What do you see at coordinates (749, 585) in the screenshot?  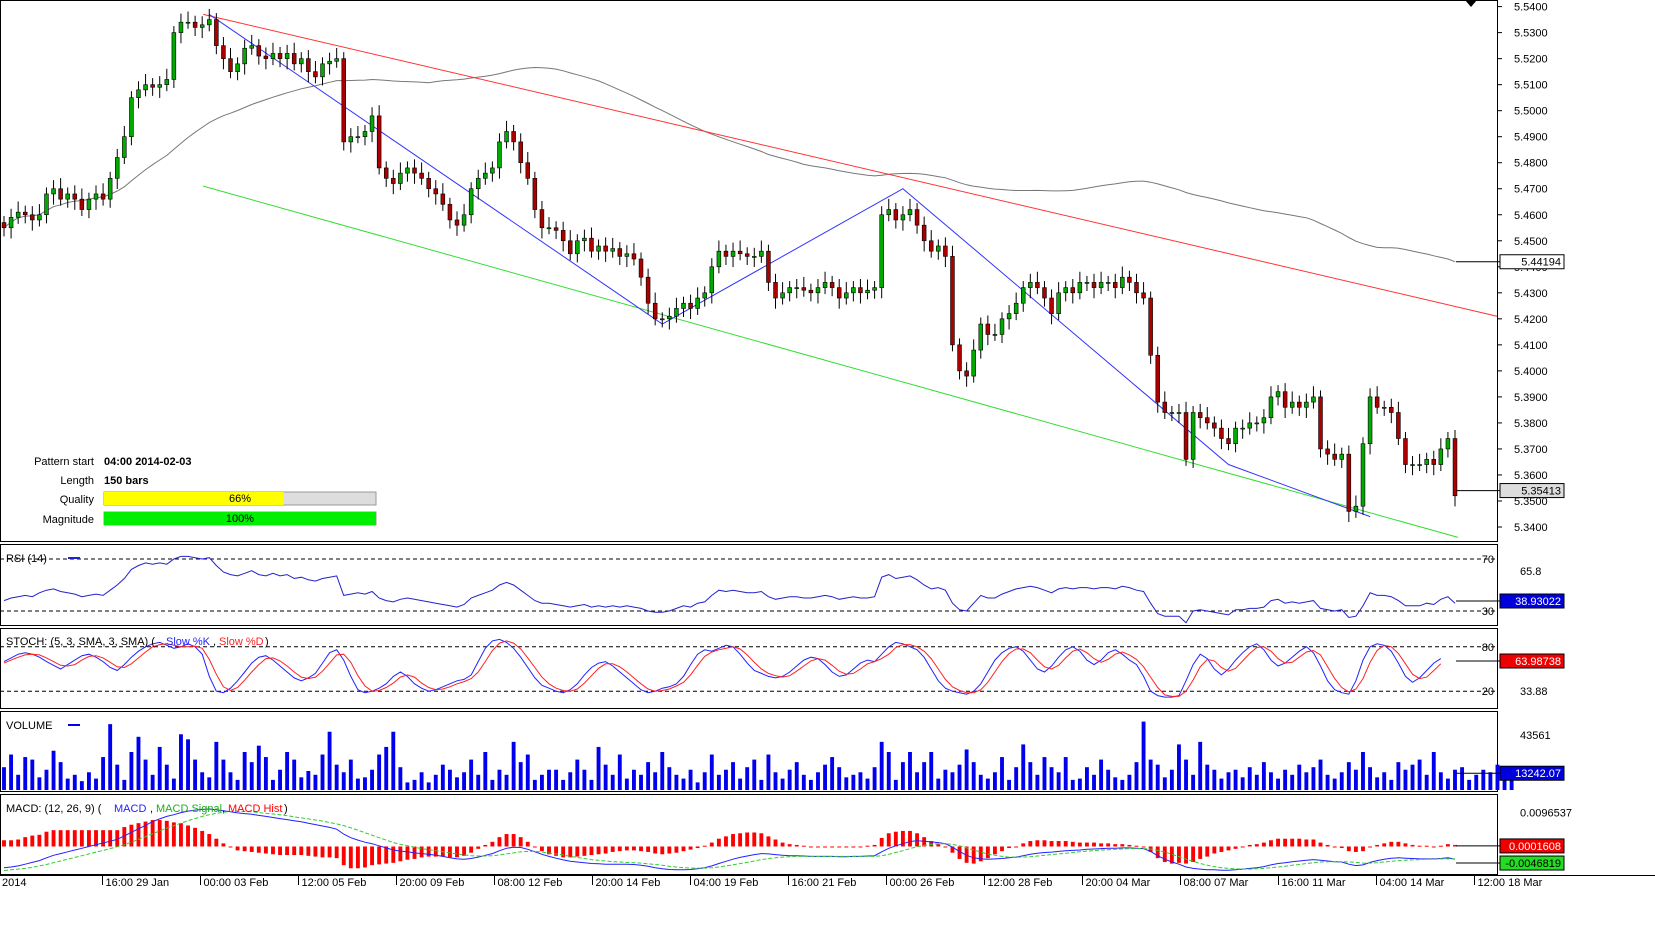 I see `rsi-panel` at bounding box center [749, 585].